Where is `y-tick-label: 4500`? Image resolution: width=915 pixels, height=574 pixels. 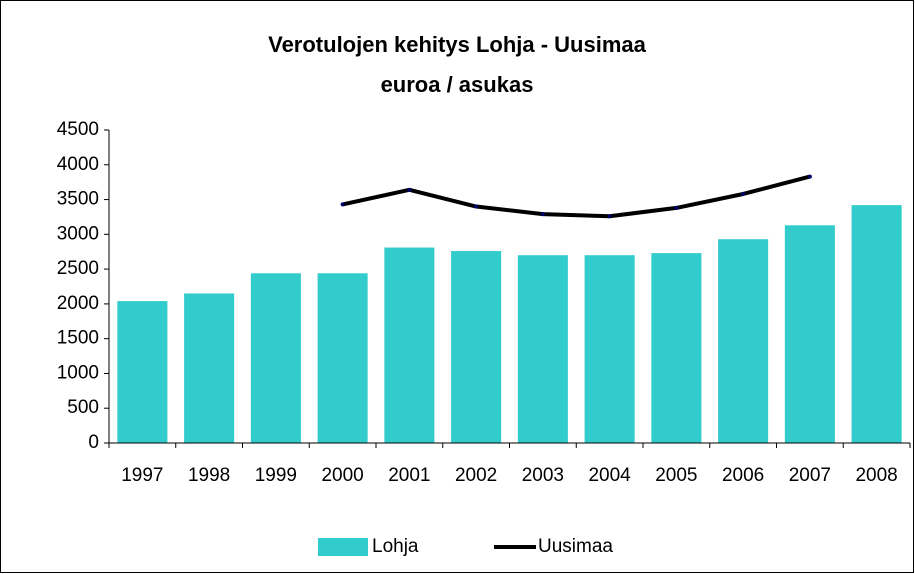
y-tick-label: 4500 is located at coordinates (78, 129).